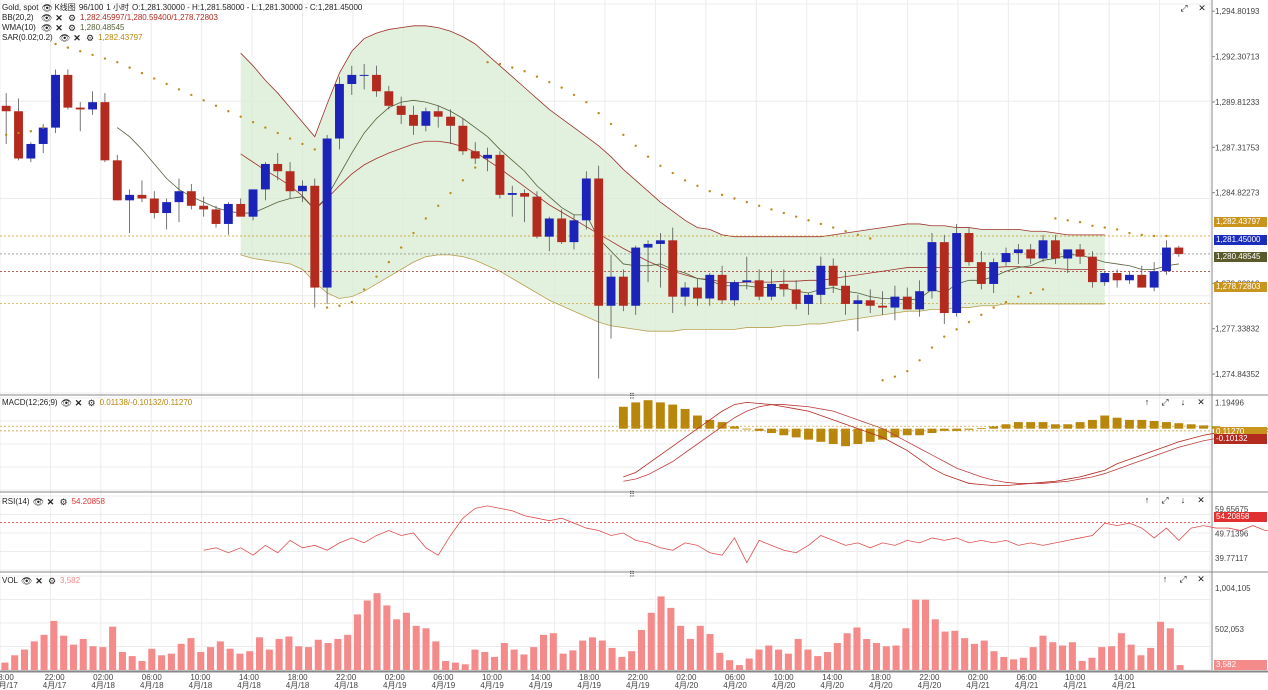  What do you see at coordinates (444, 685) in the screenshot?
I see `x-tick-date: 4月/19` at bounding box center [444, 685].